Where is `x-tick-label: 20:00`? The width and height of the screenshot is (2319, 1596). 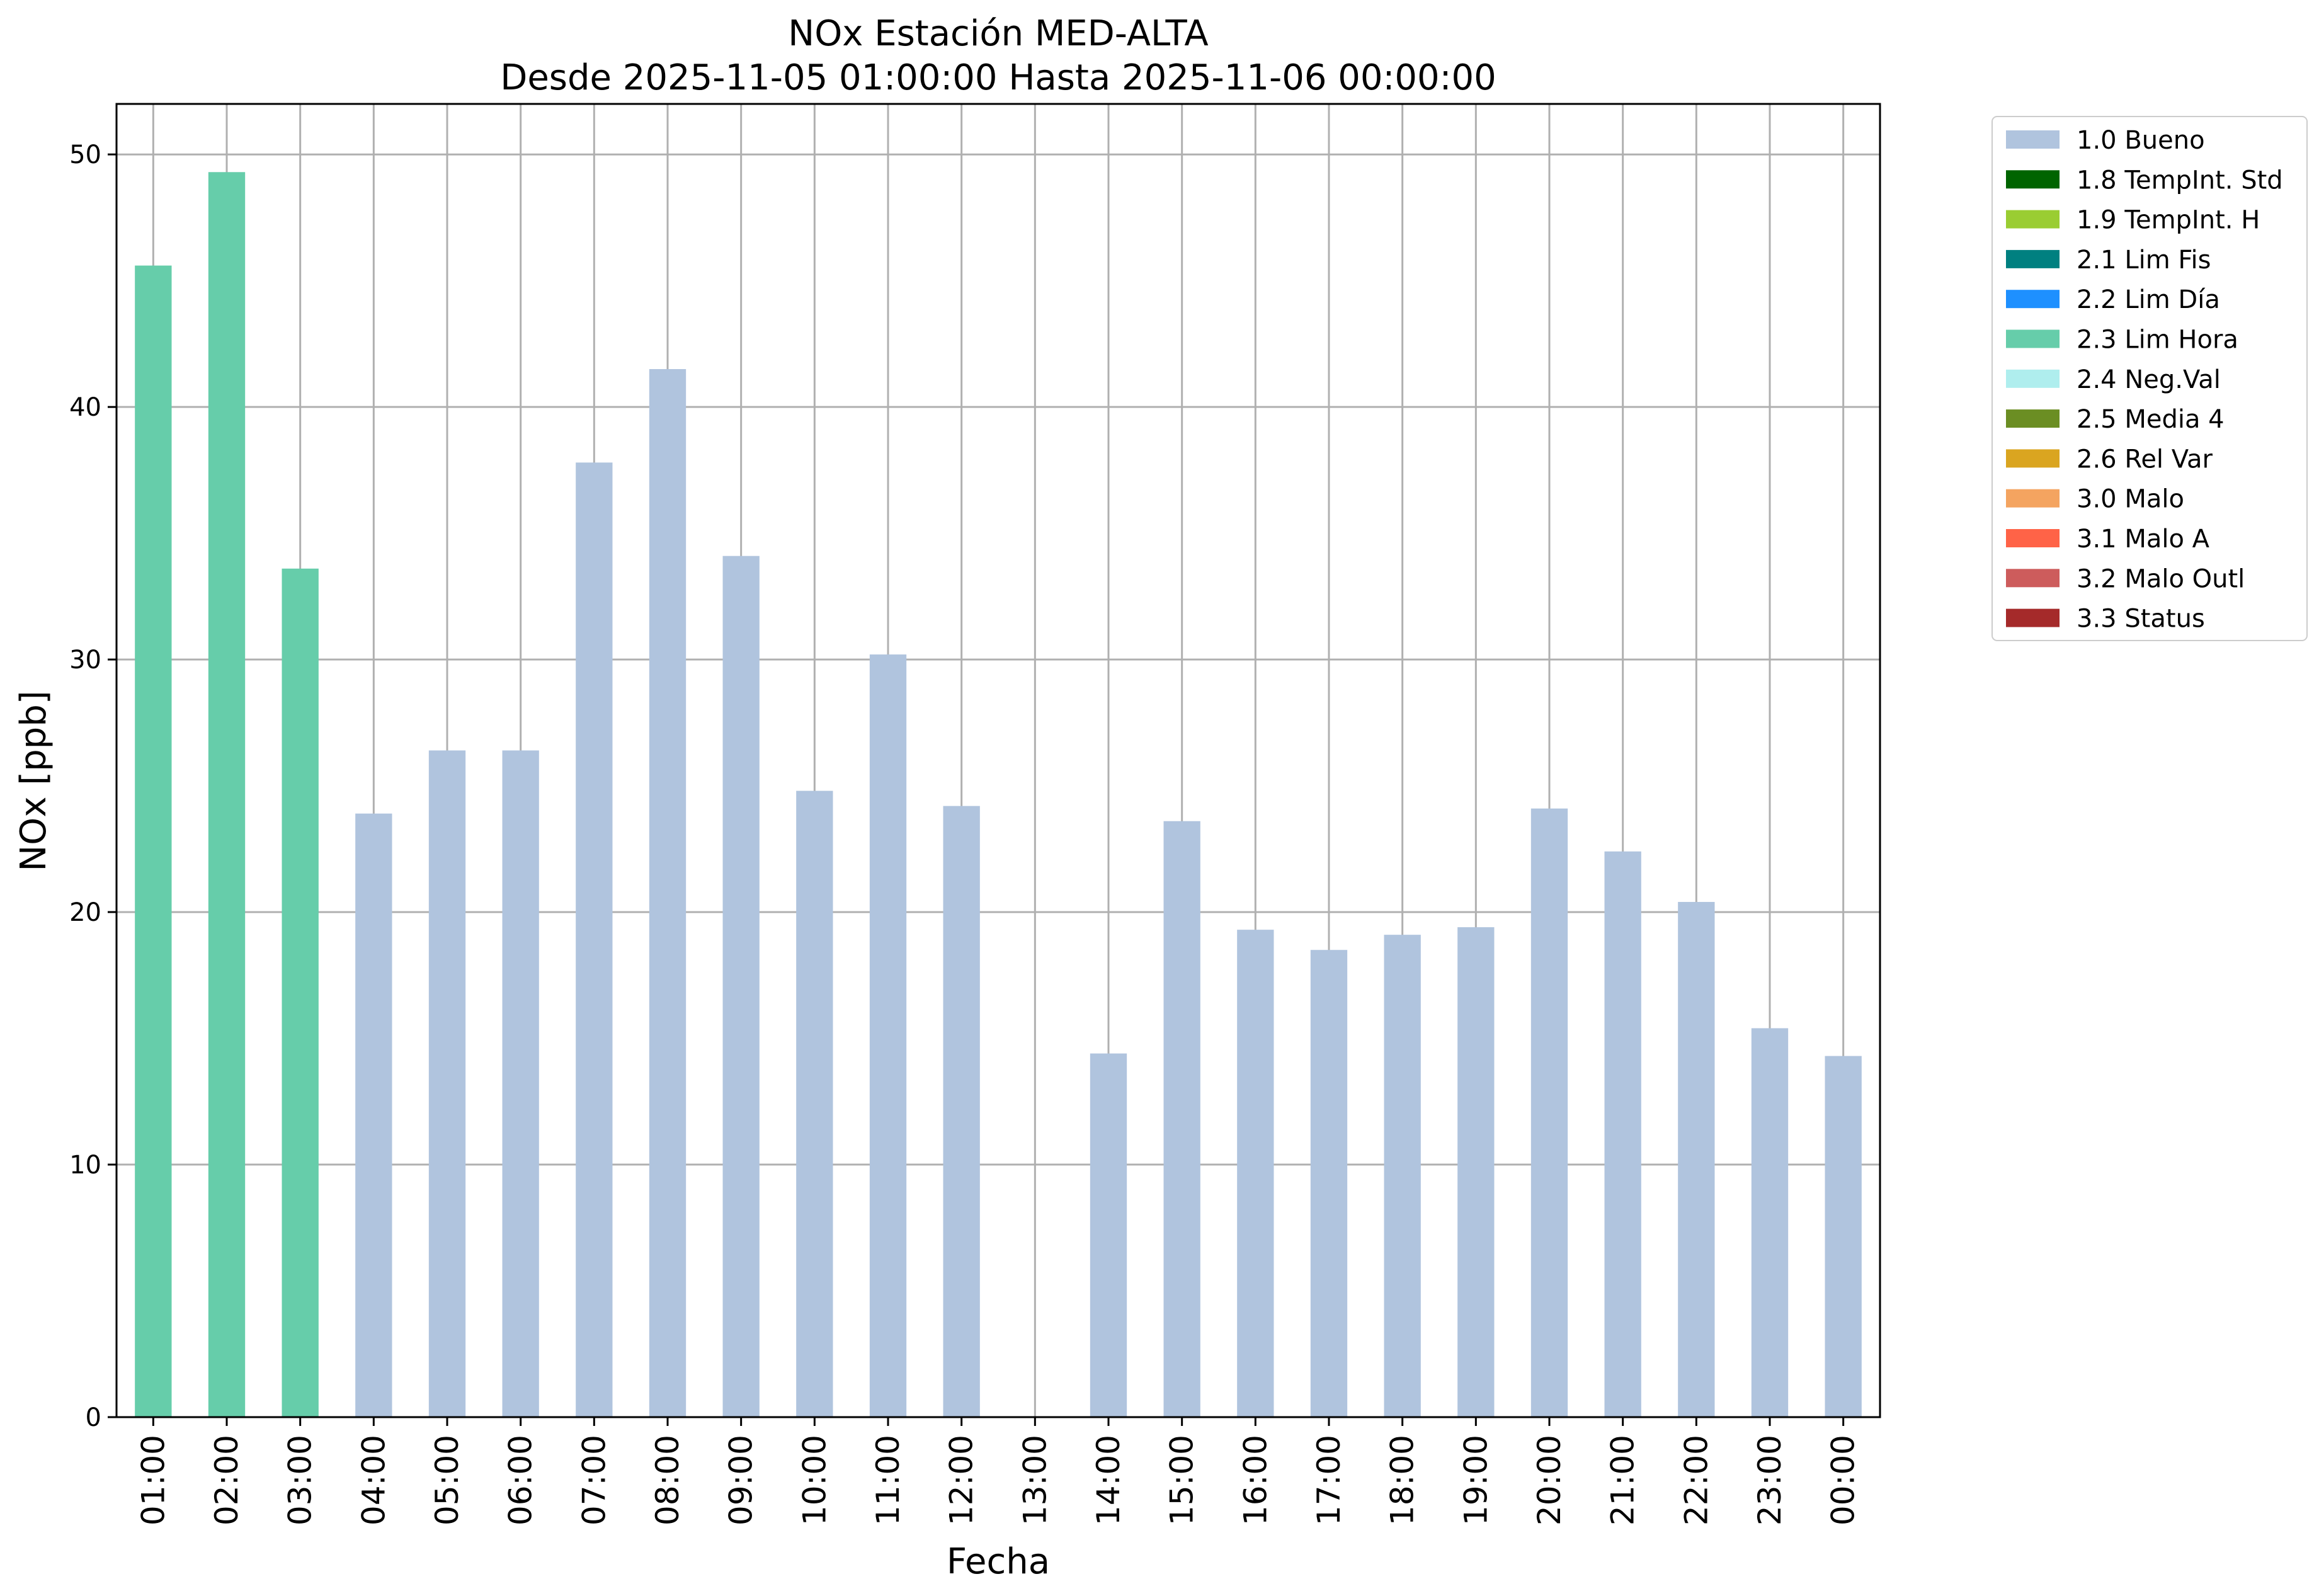
x-tick-label: 20:00 is located at coordinates (1549, 1480).